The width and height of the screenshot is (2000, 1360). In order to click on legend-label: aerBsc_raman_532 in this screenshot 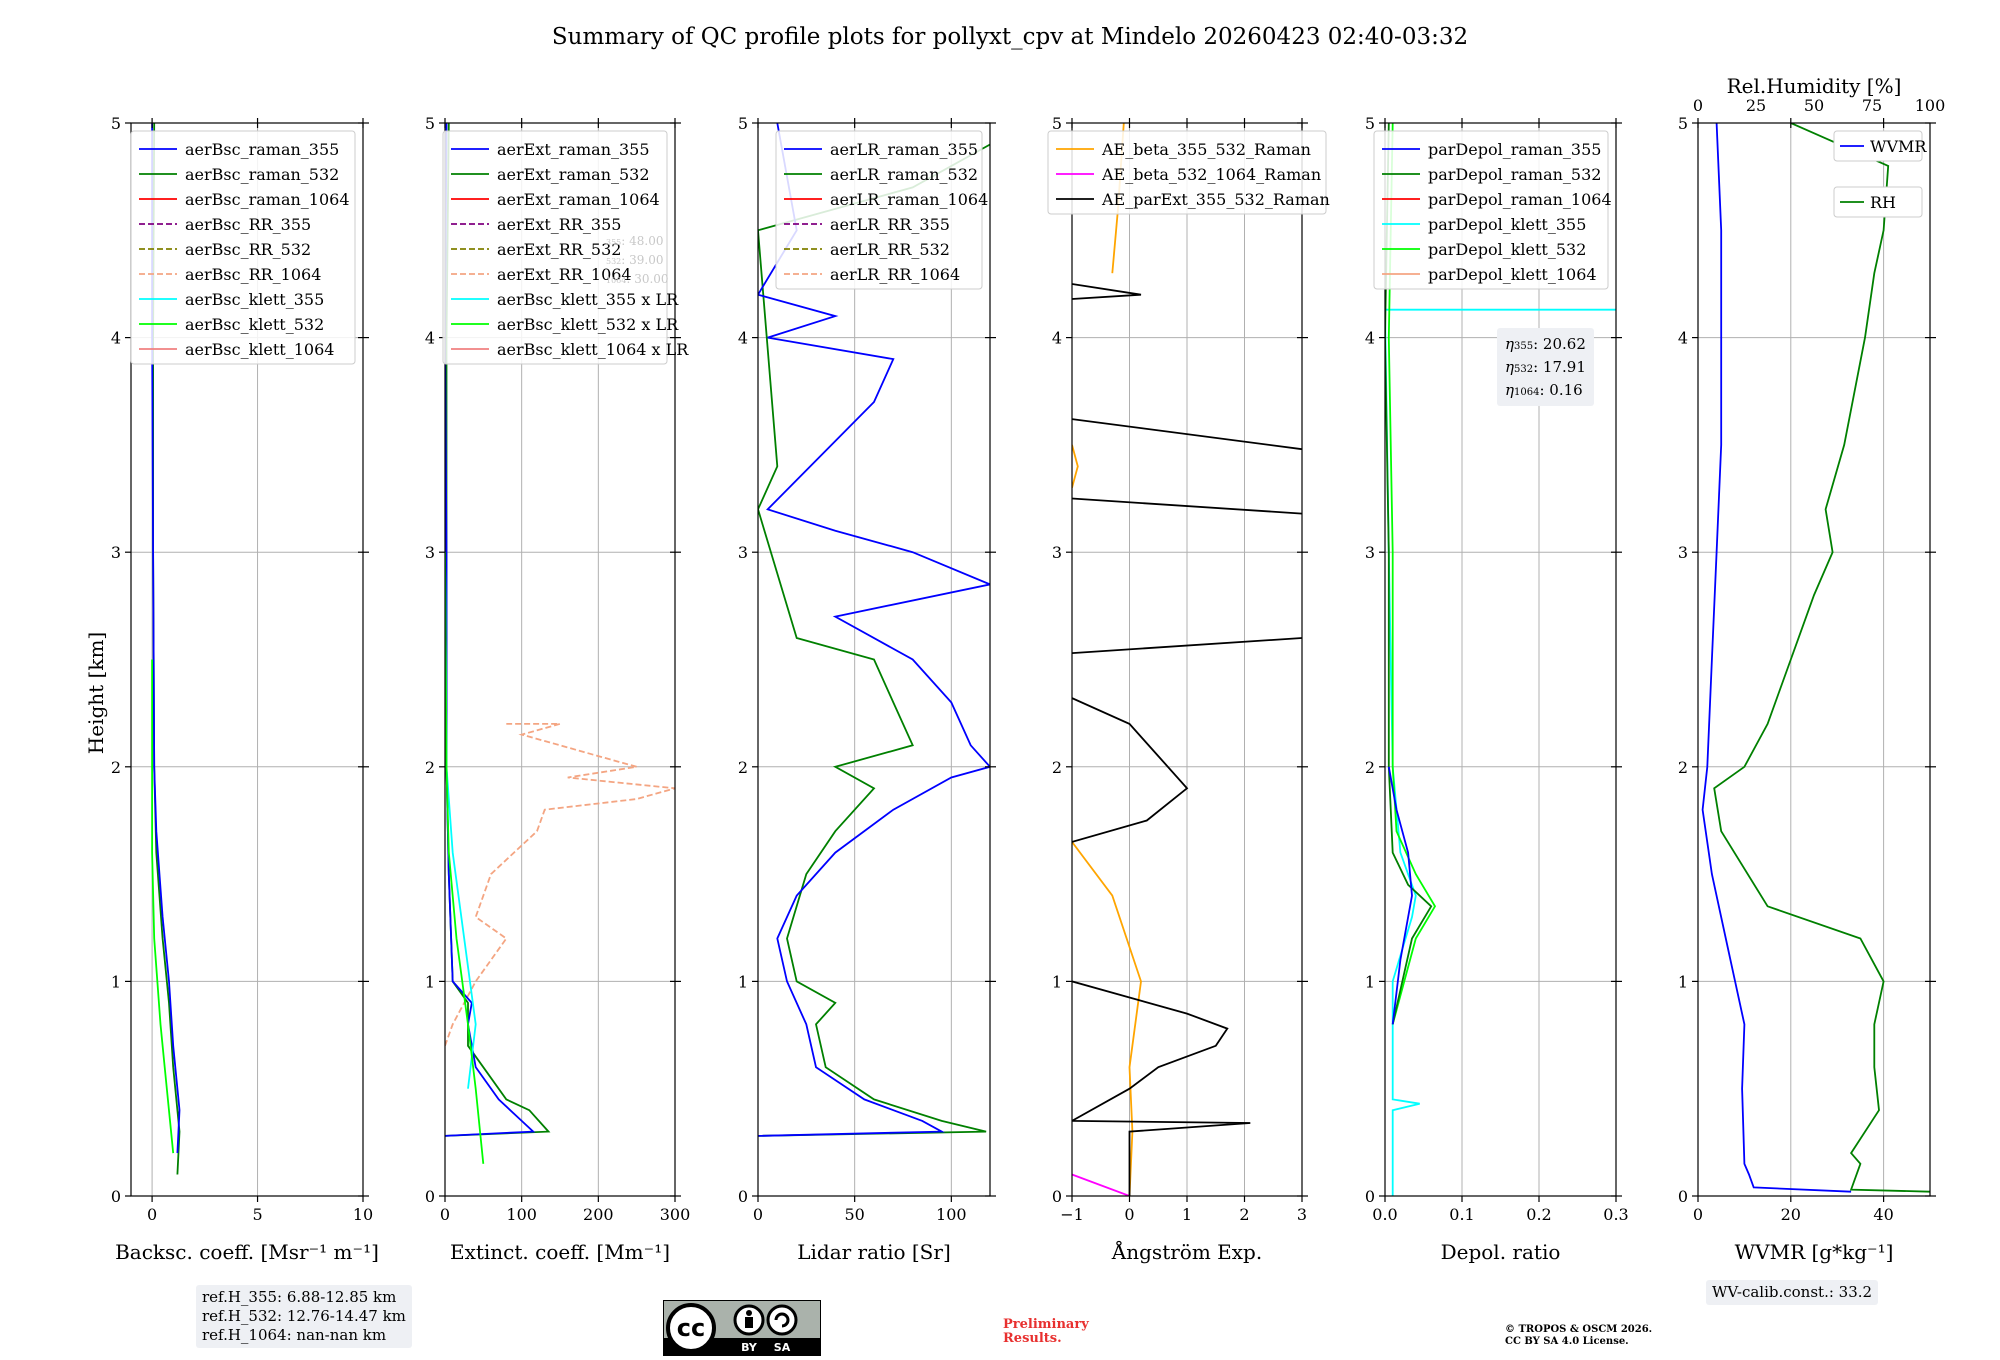, I will do `click(262, 174)`.